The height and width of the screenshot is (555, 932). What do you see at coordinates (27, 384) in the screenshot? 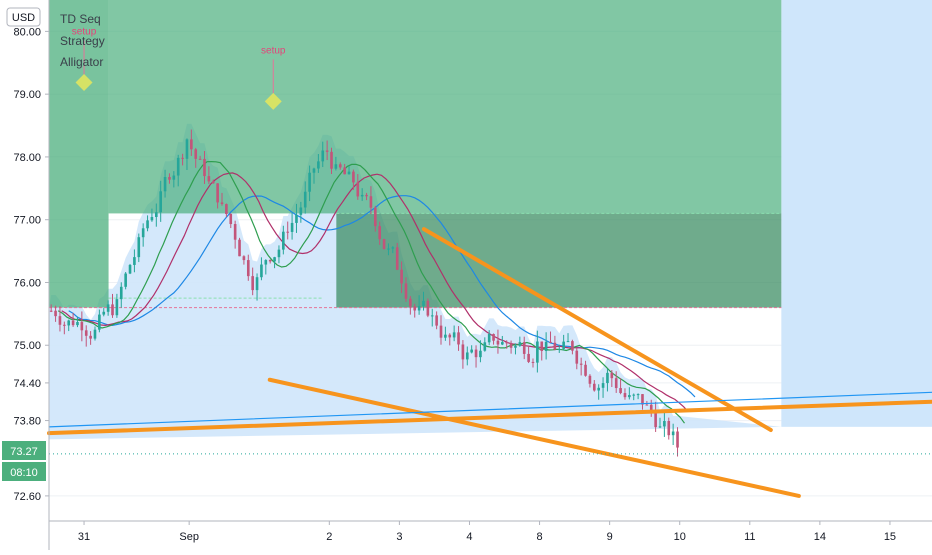
I see `y-tick-label: 74.40` at bounding box center [27, 384].